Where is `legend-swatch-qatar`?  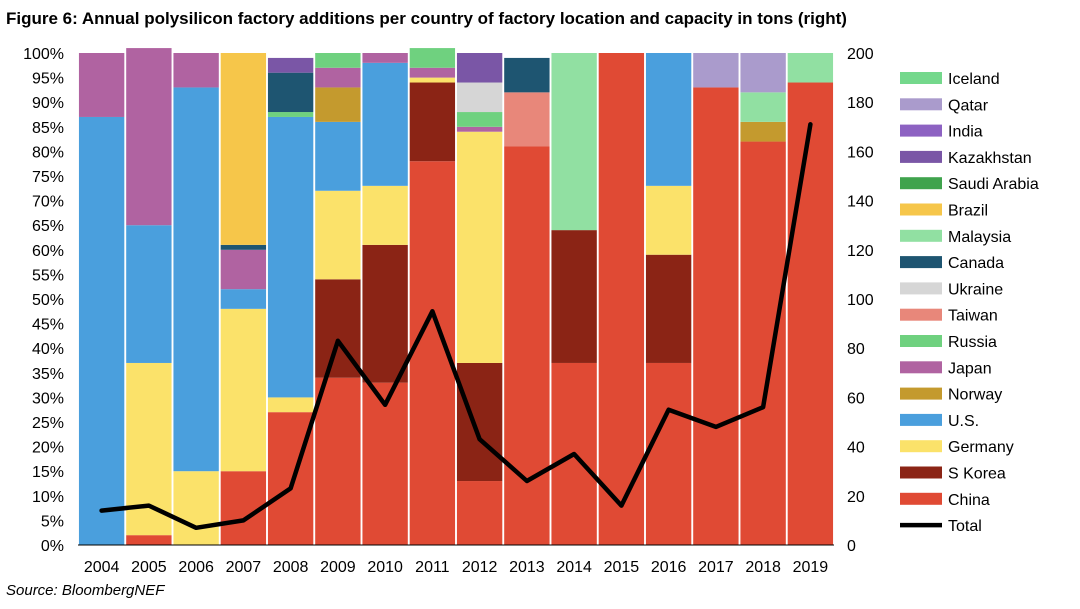
legend-swatch-qatar is located at coordinates (921, 104).